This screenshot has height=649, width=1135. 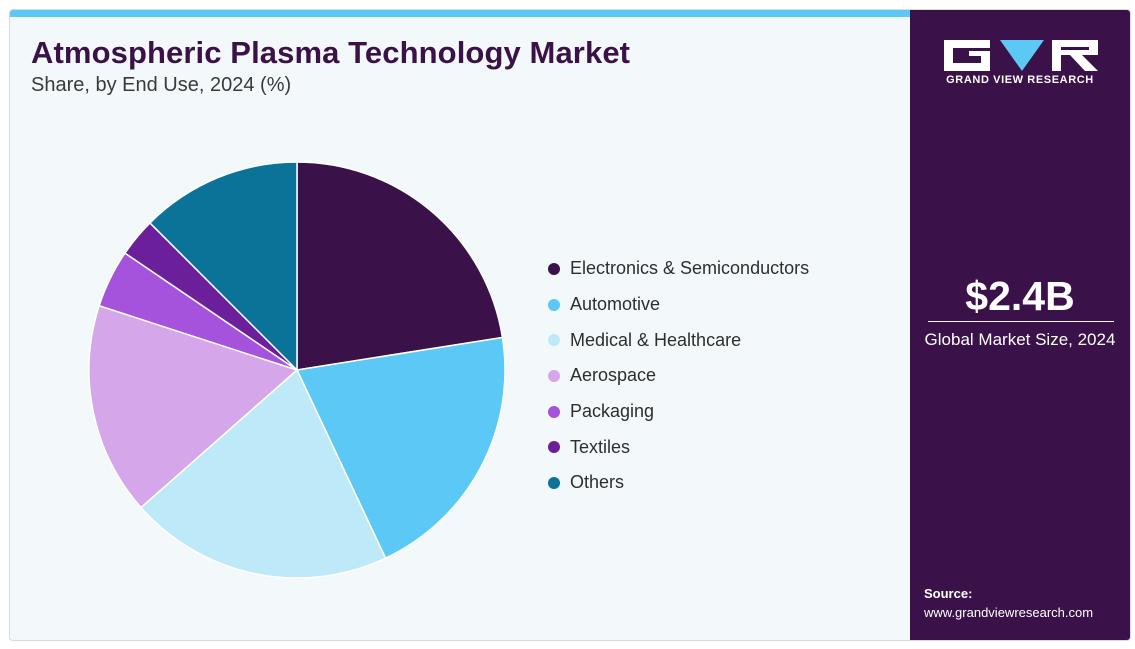 I want to click on legend-item: Aerospace, so click(x=678, y=376).